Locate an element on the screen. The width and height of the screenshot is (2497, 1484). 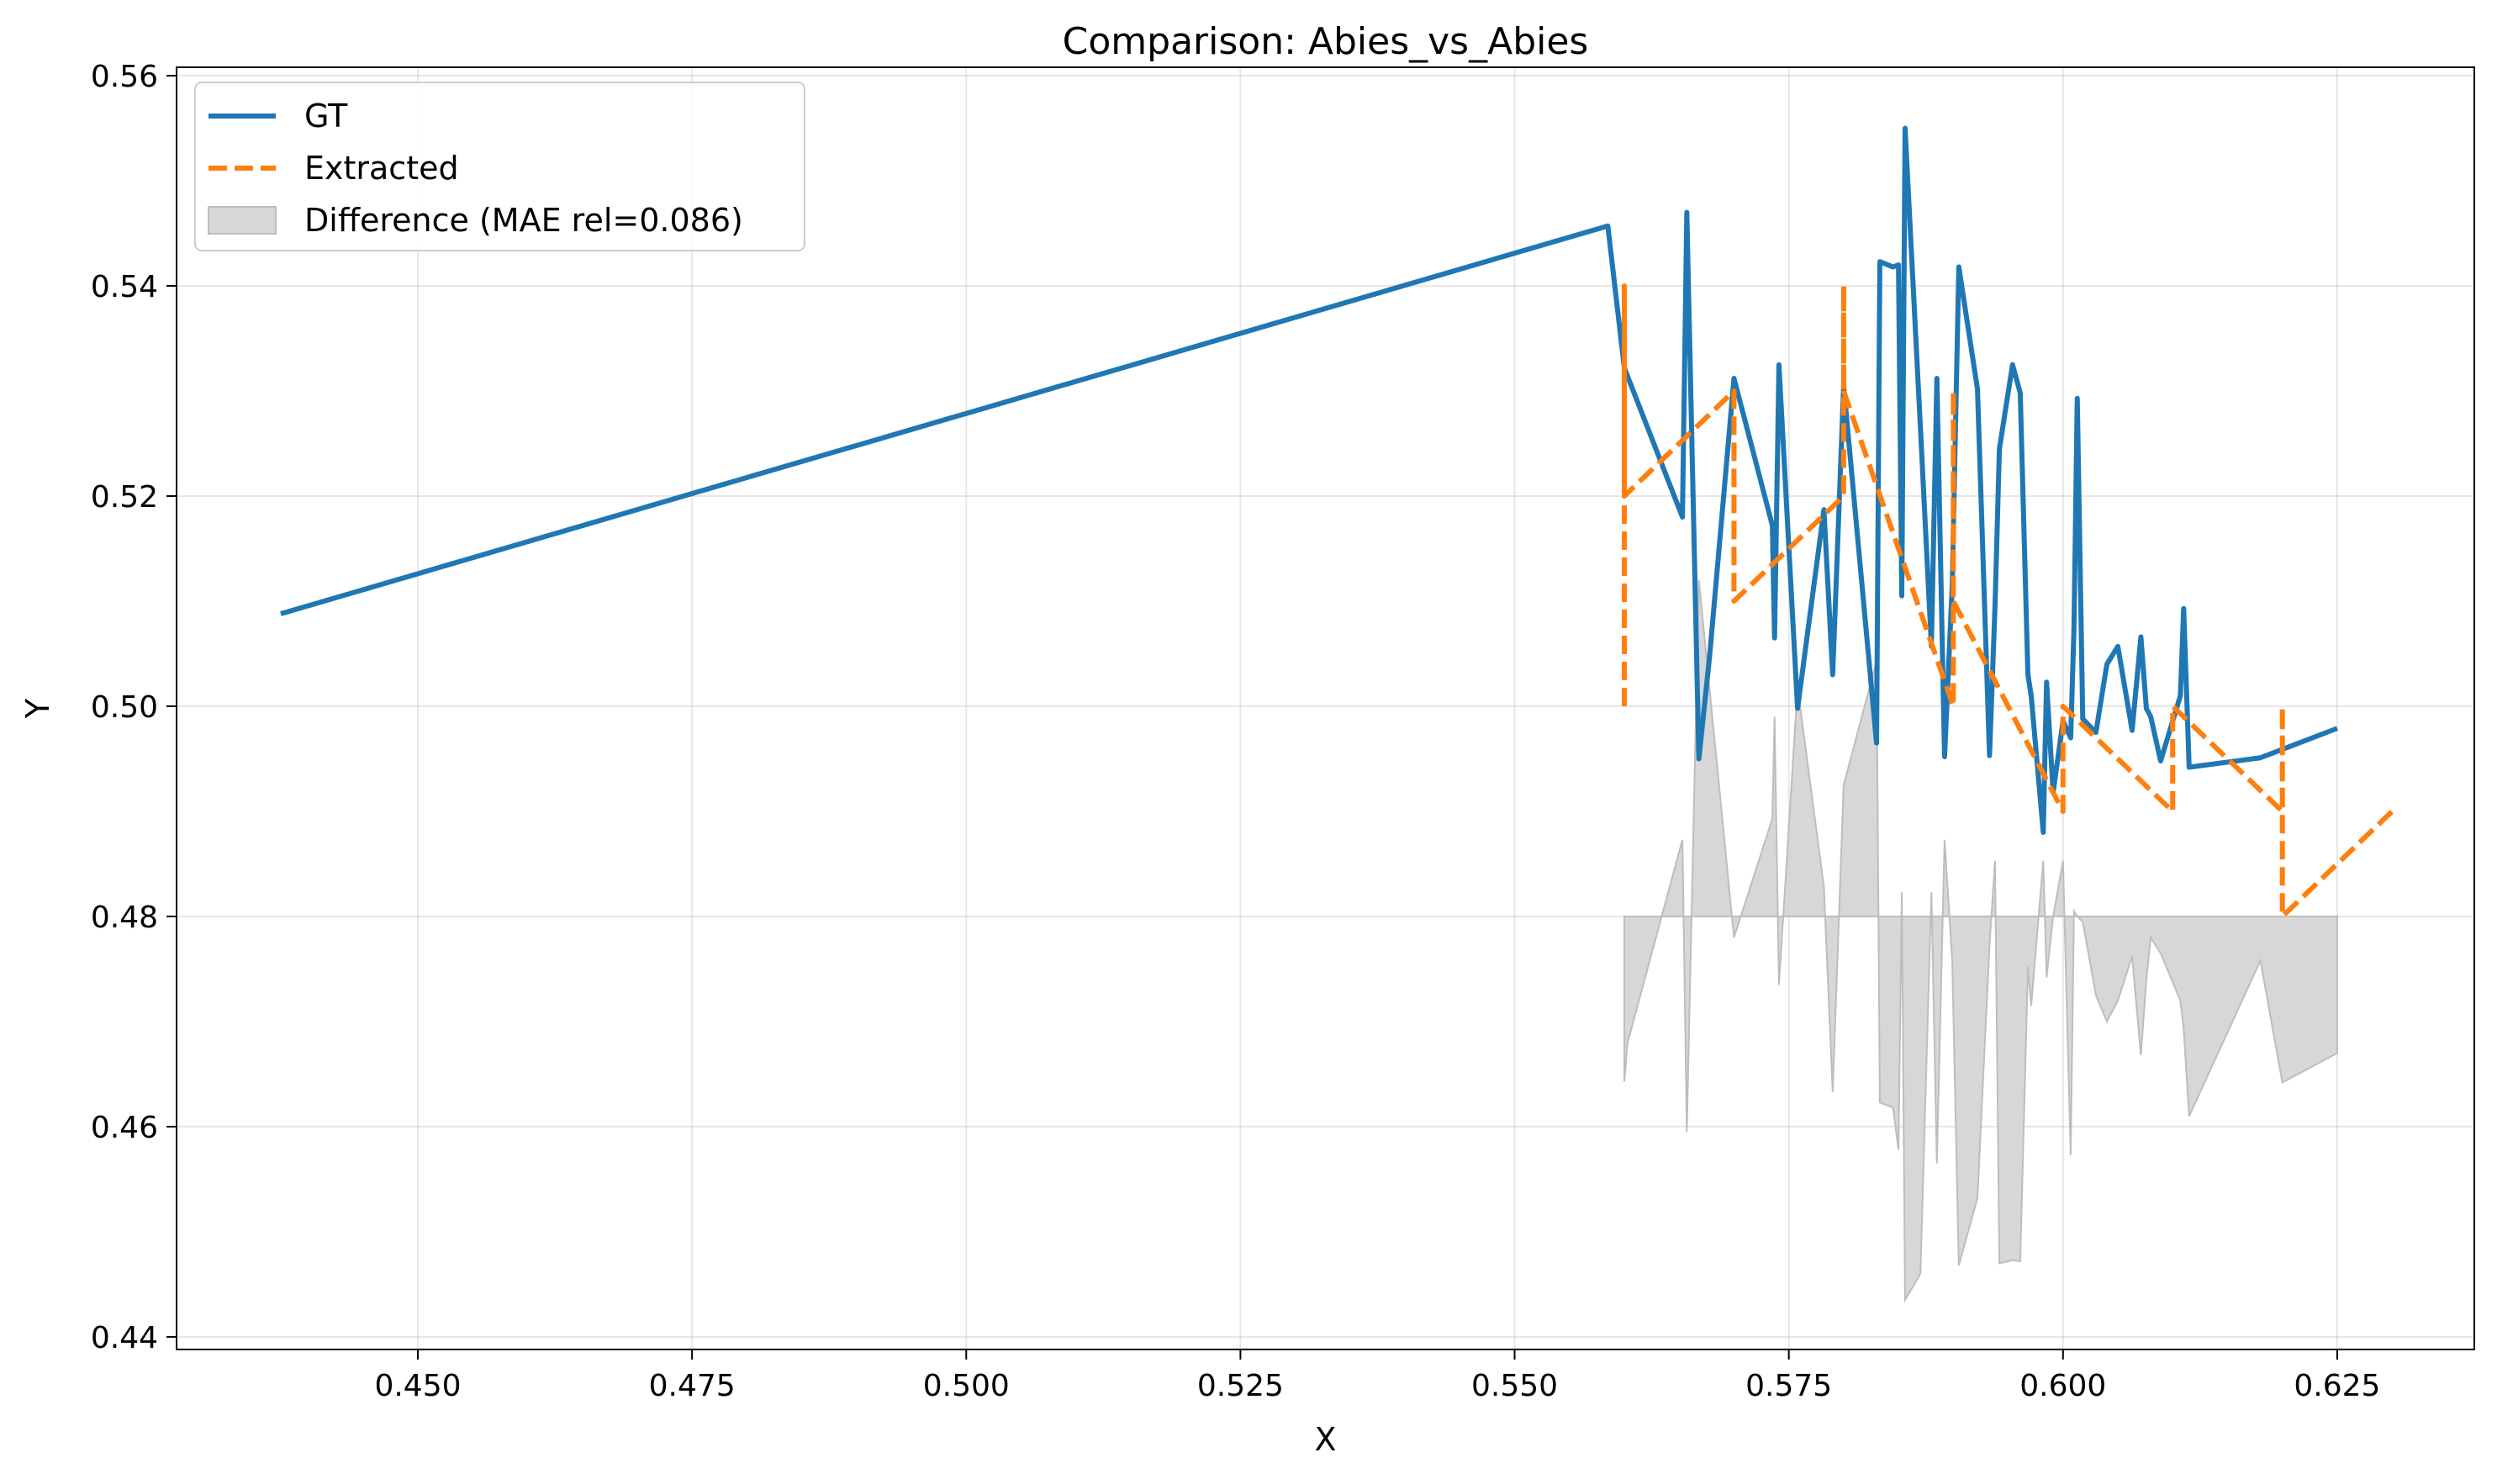
legend-box is located at coordinates (499, 166).